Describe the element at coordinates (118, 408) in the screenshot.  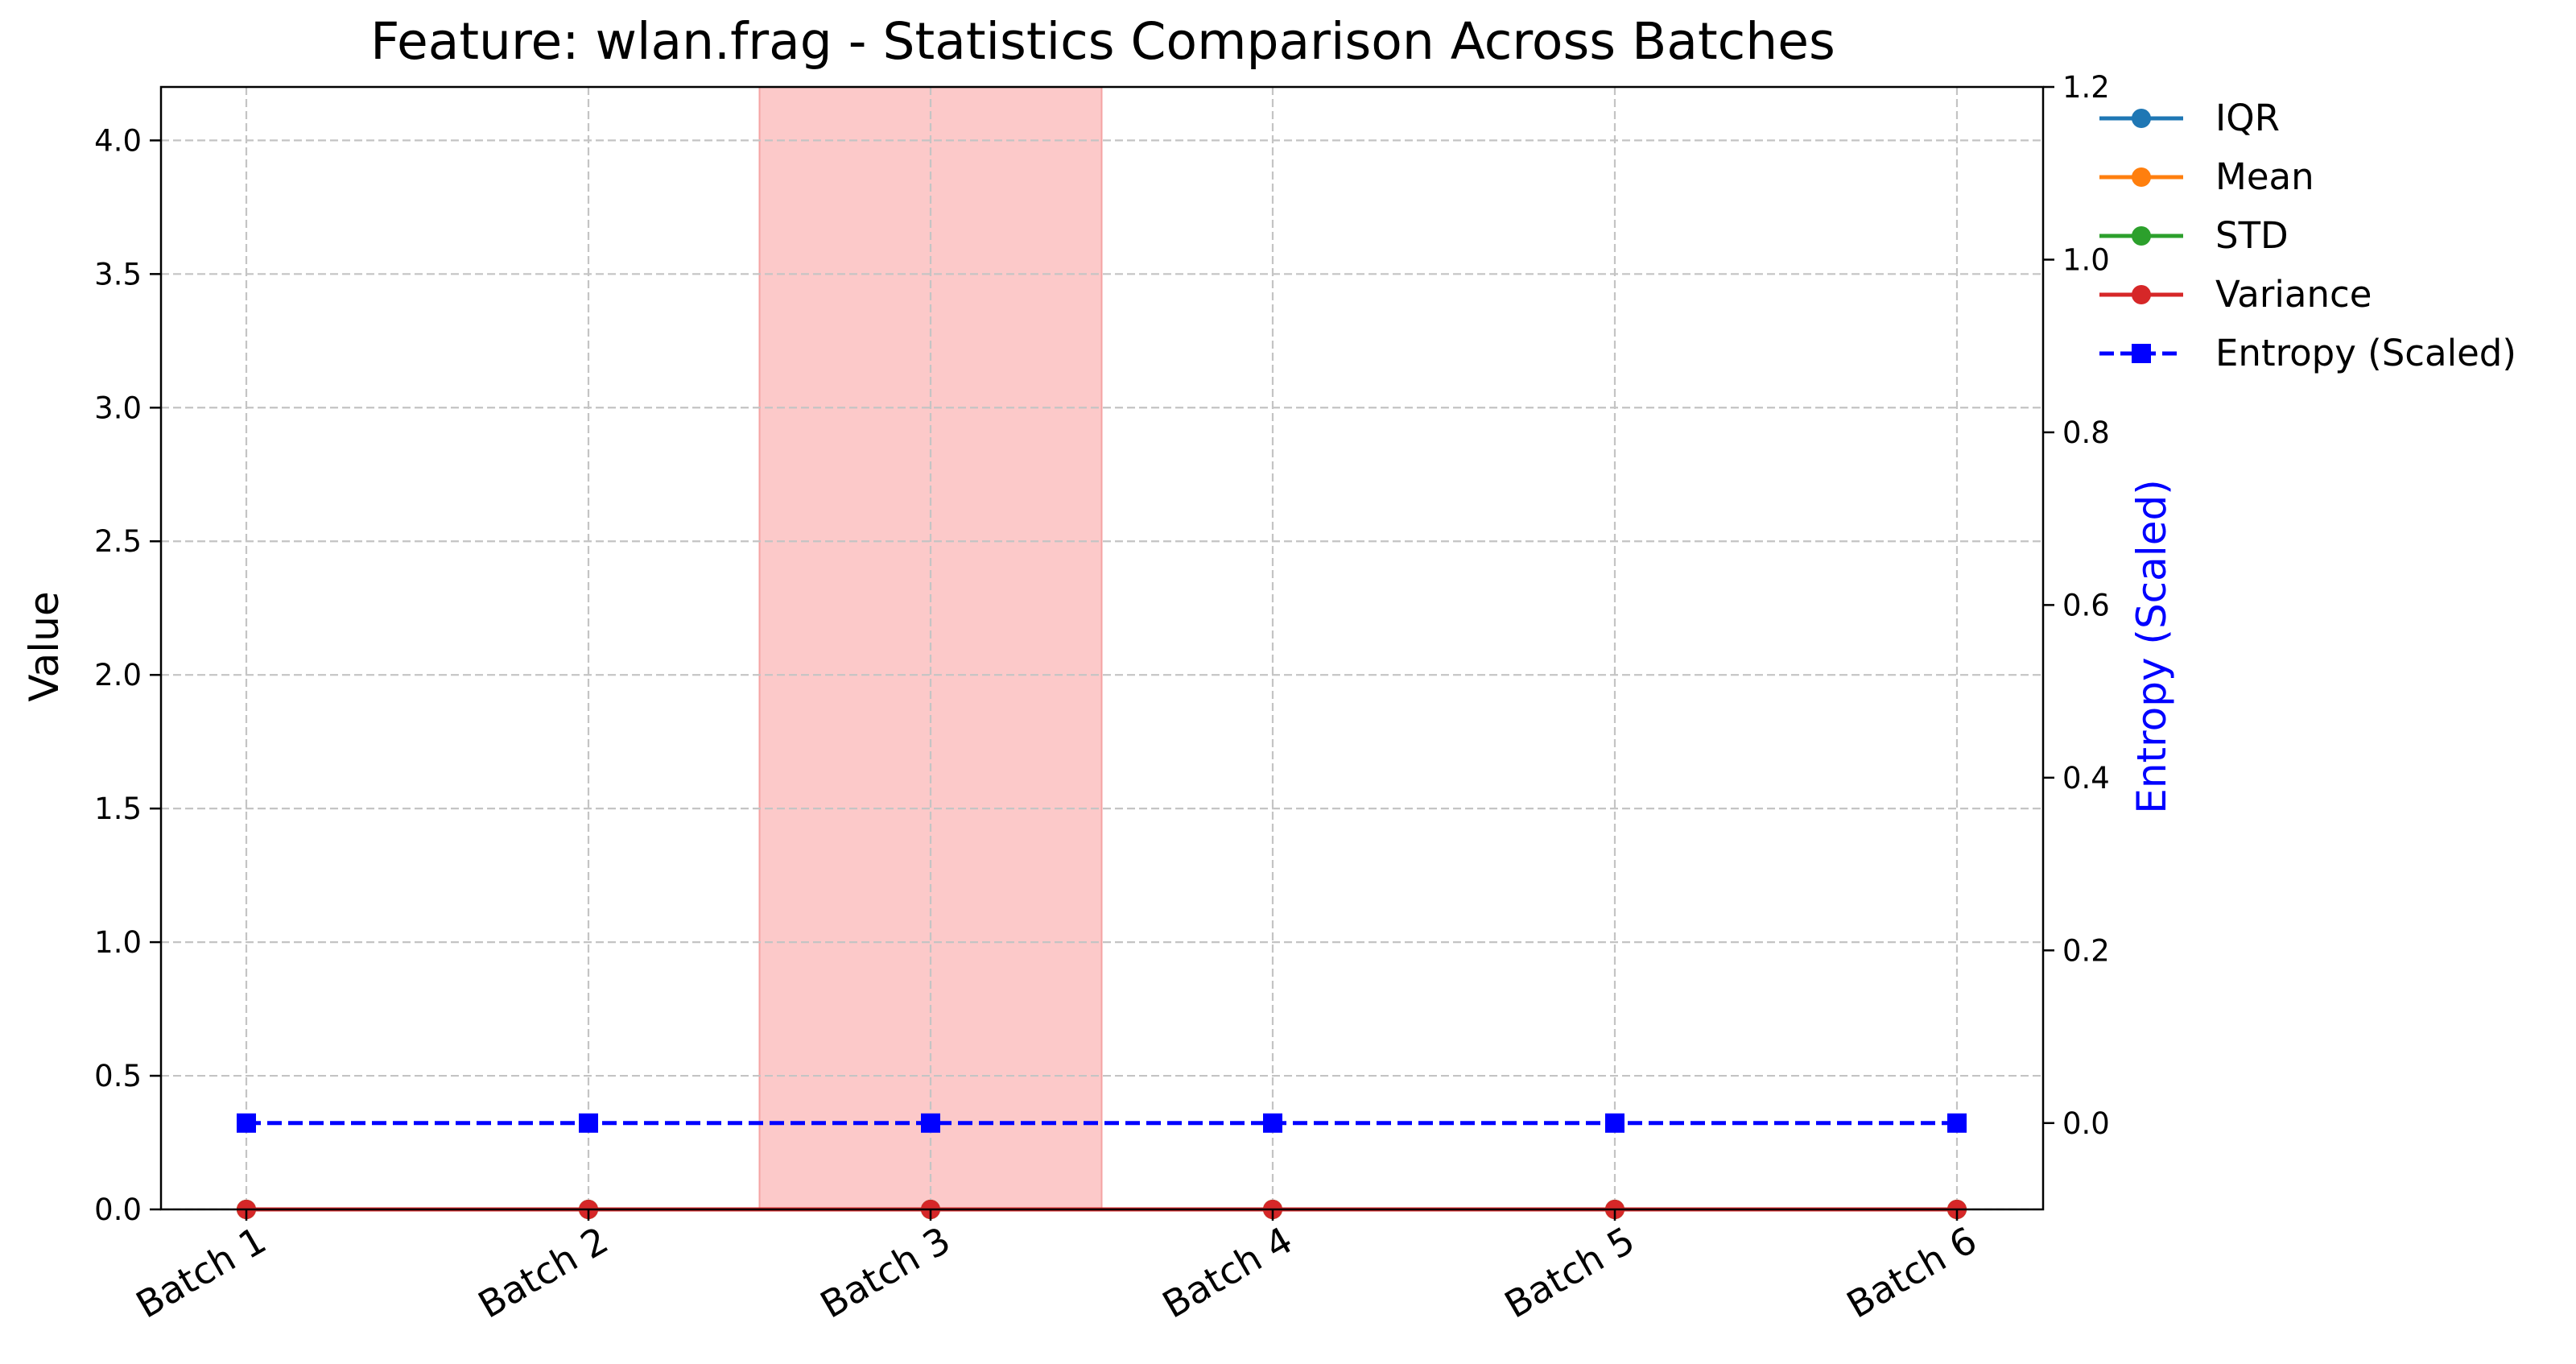
I see `y-tick-label: 3.0` at that location.